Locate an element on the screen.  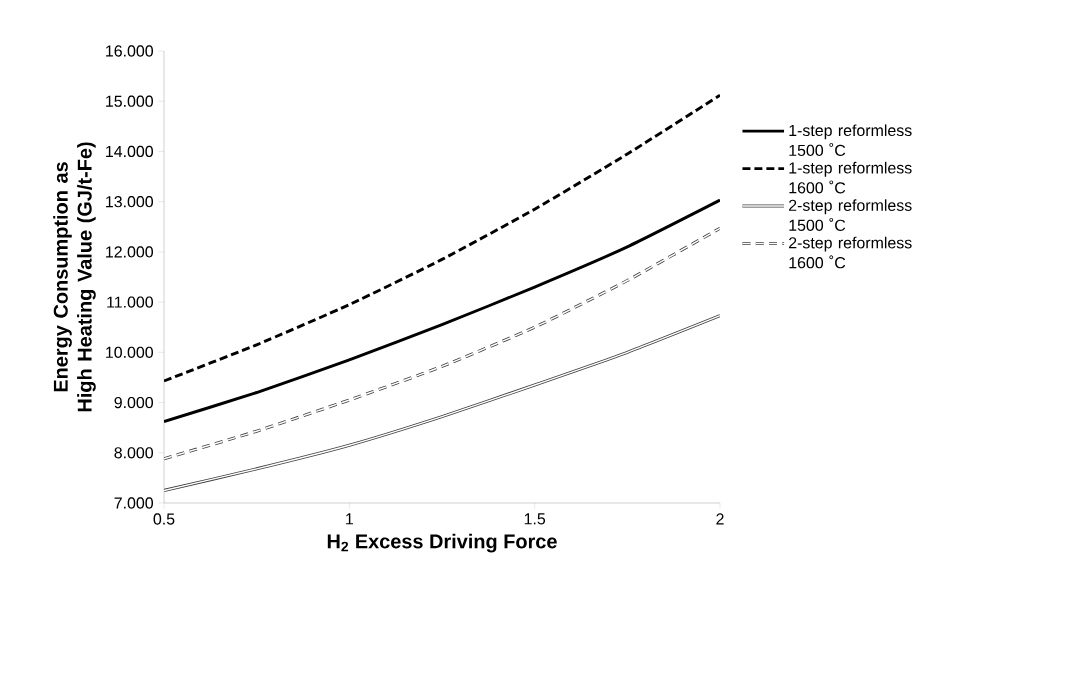
y-axis-title: Energy Consumption as High Heating Value (GJ/t-Fe) is located at coordinates (74, 277).